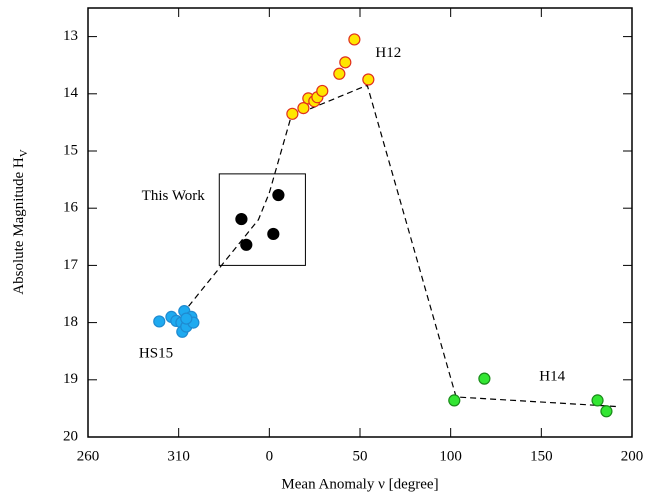 This screenshot has width=649, height=500. Describe the element at coordinates (632, 456) in the screenshot. I see `x-tick-label: 200` at that location.